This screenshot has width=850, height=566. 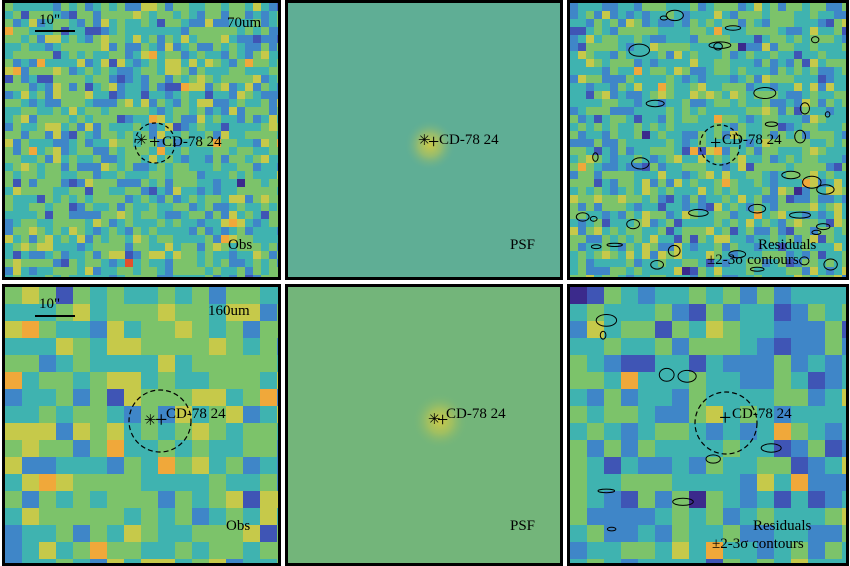 I want to click on contour, so click(x=757, y=269).